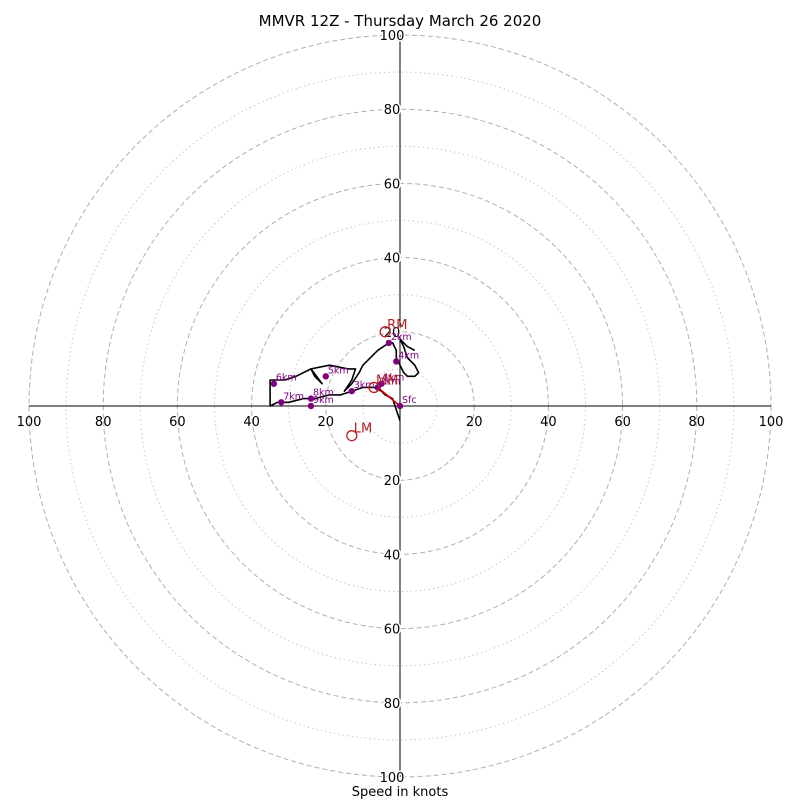 Image resolution: width=800 pixels, height=800 pixels. I want to click on height-marker-8km: 8km, so click(320, 395).